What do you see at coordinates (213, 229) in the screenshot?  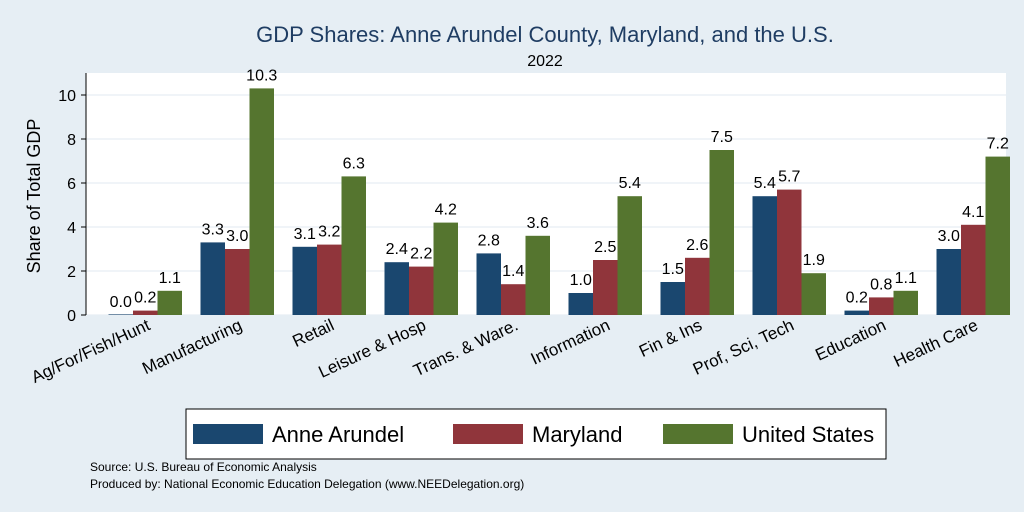 I see `data-label: 3.3` at bounding box center [213, 229].